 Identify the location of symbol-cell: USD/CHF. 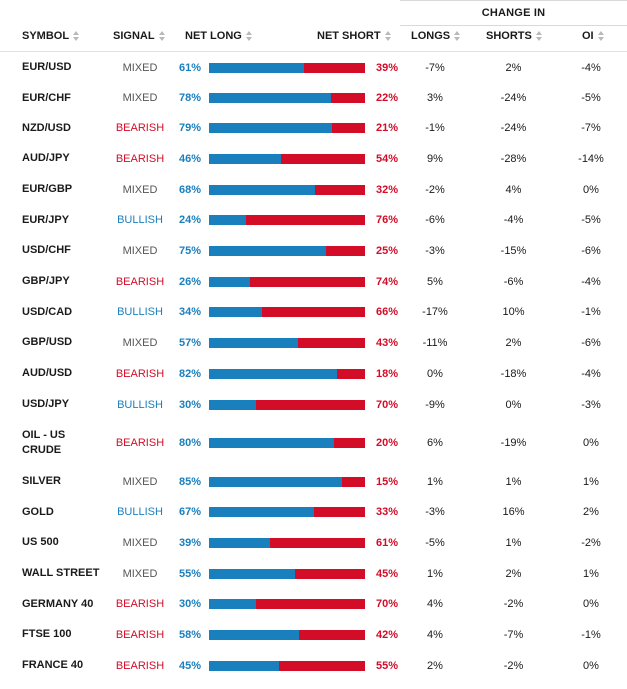
(46, 250).